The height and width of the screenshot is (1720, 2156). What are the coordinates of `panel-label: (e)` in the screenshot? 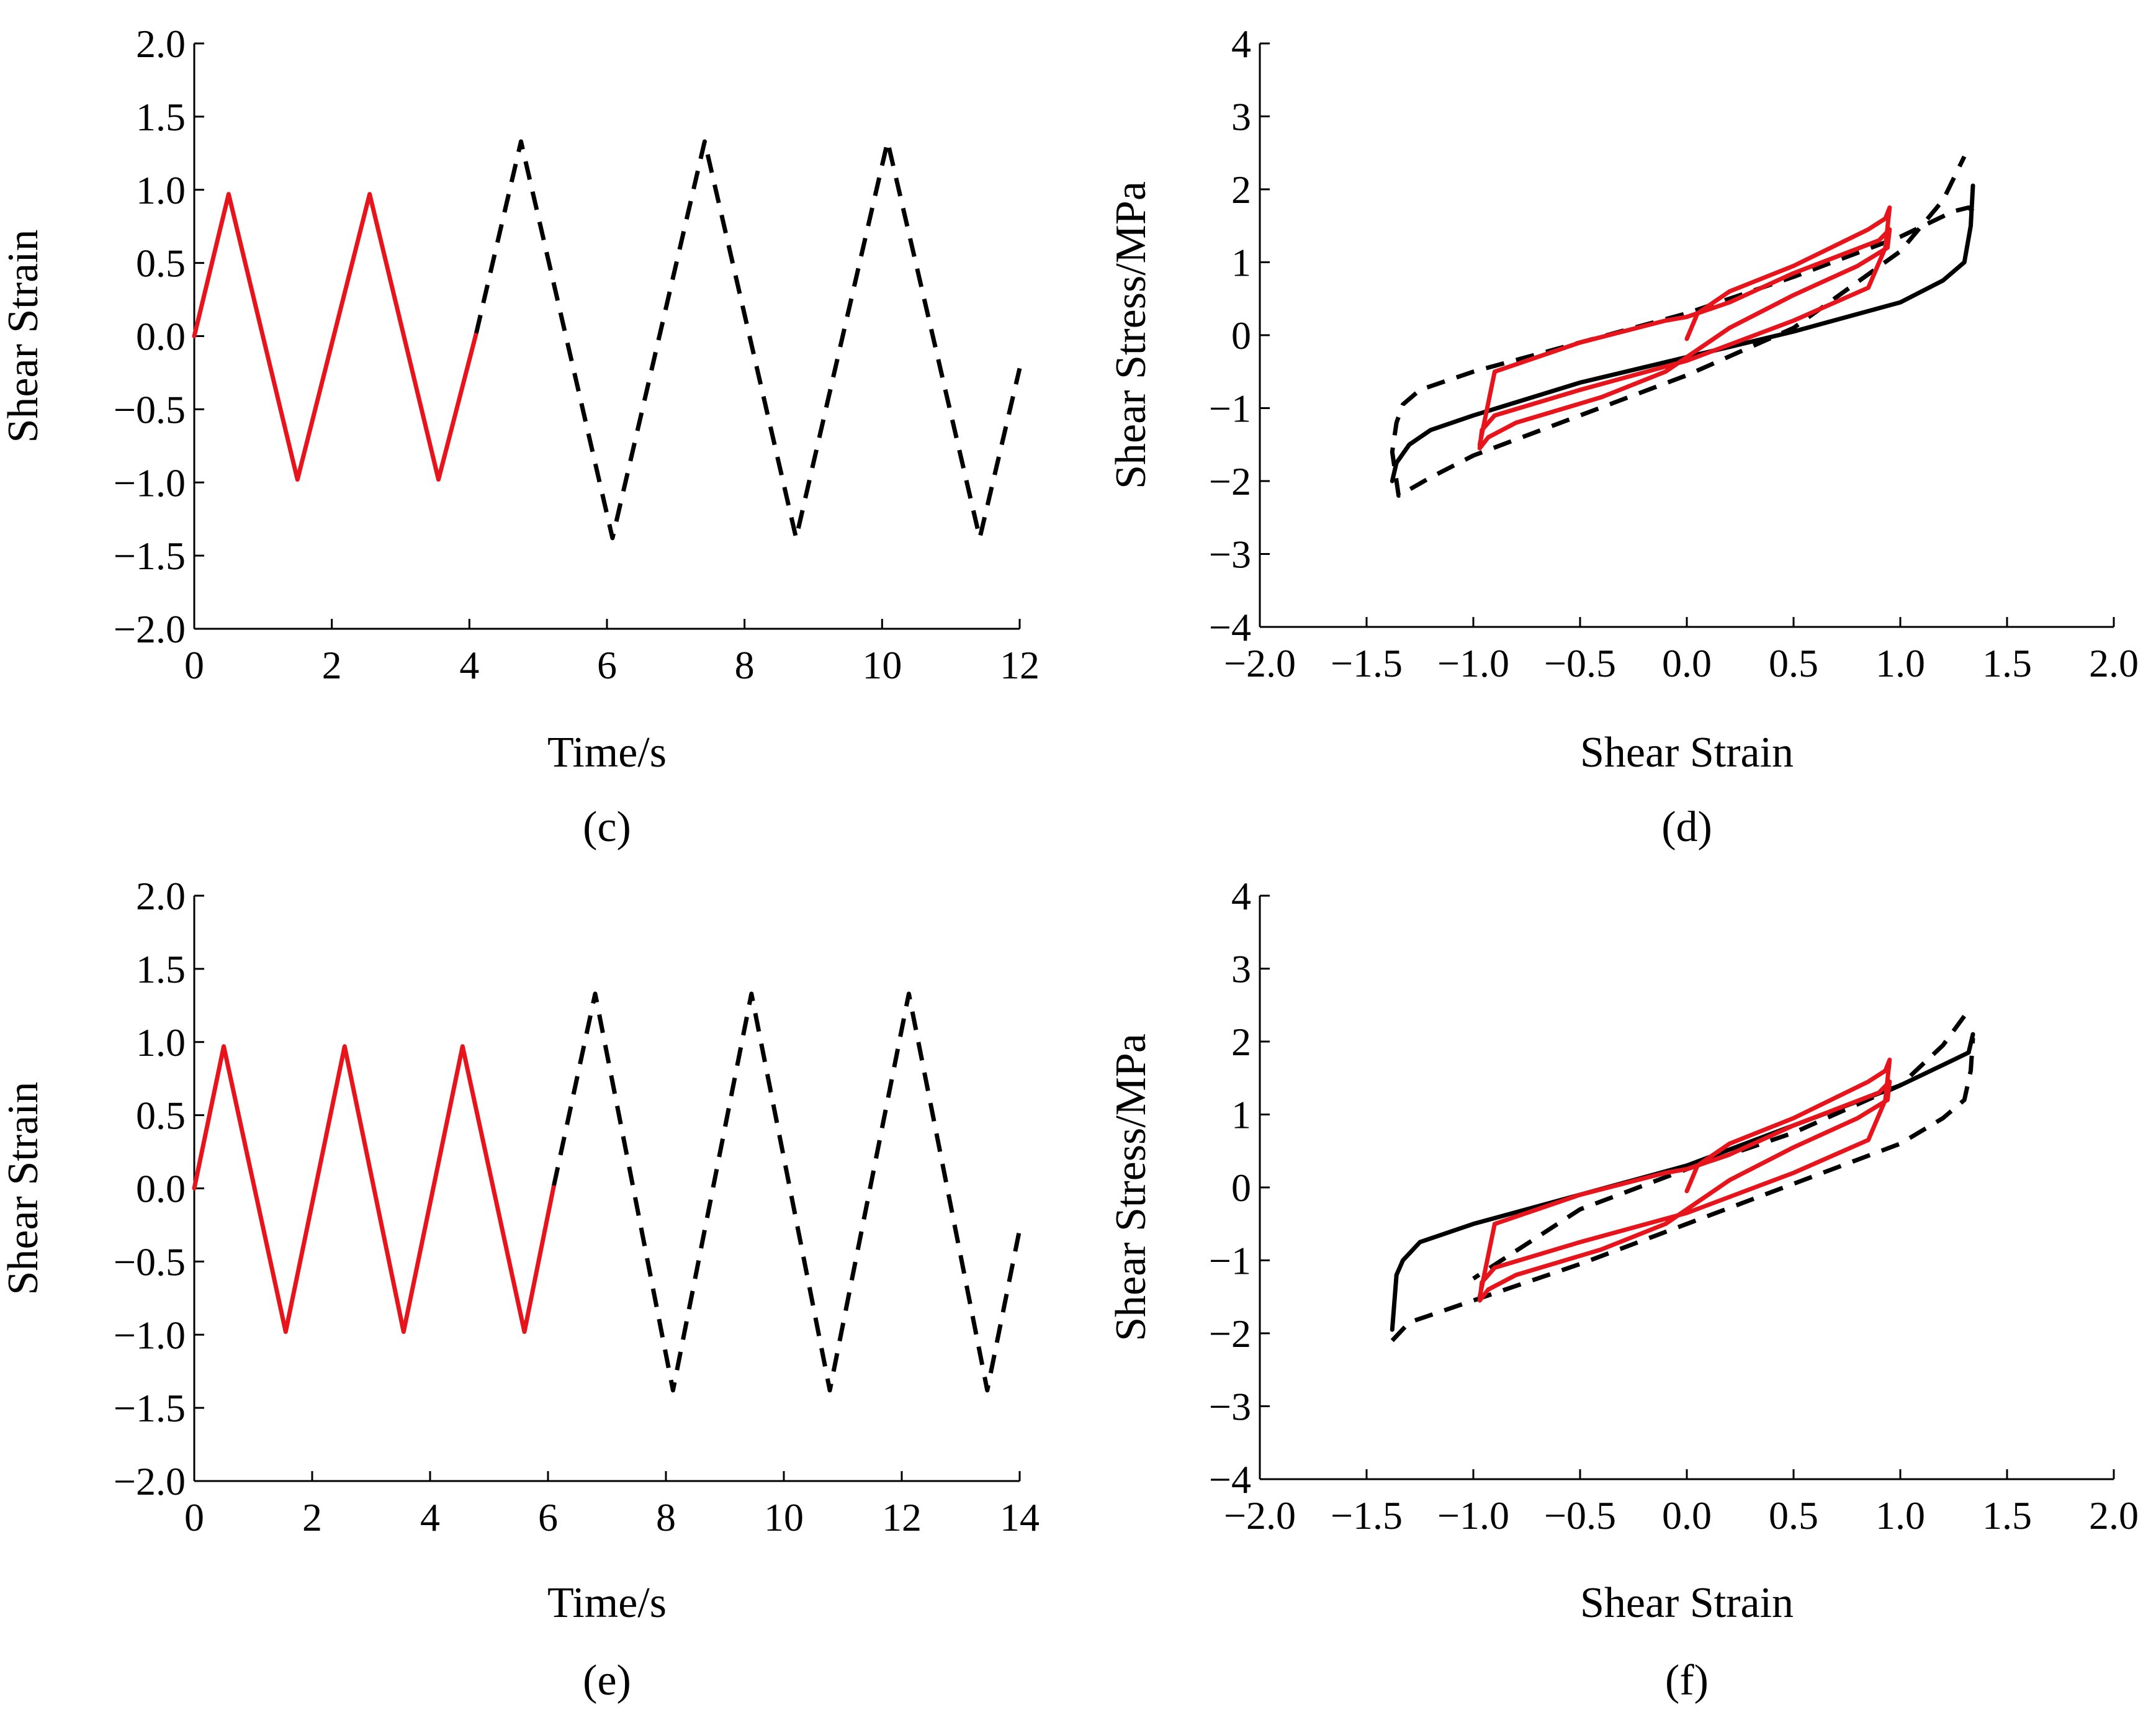 It's located at (607, 1680).